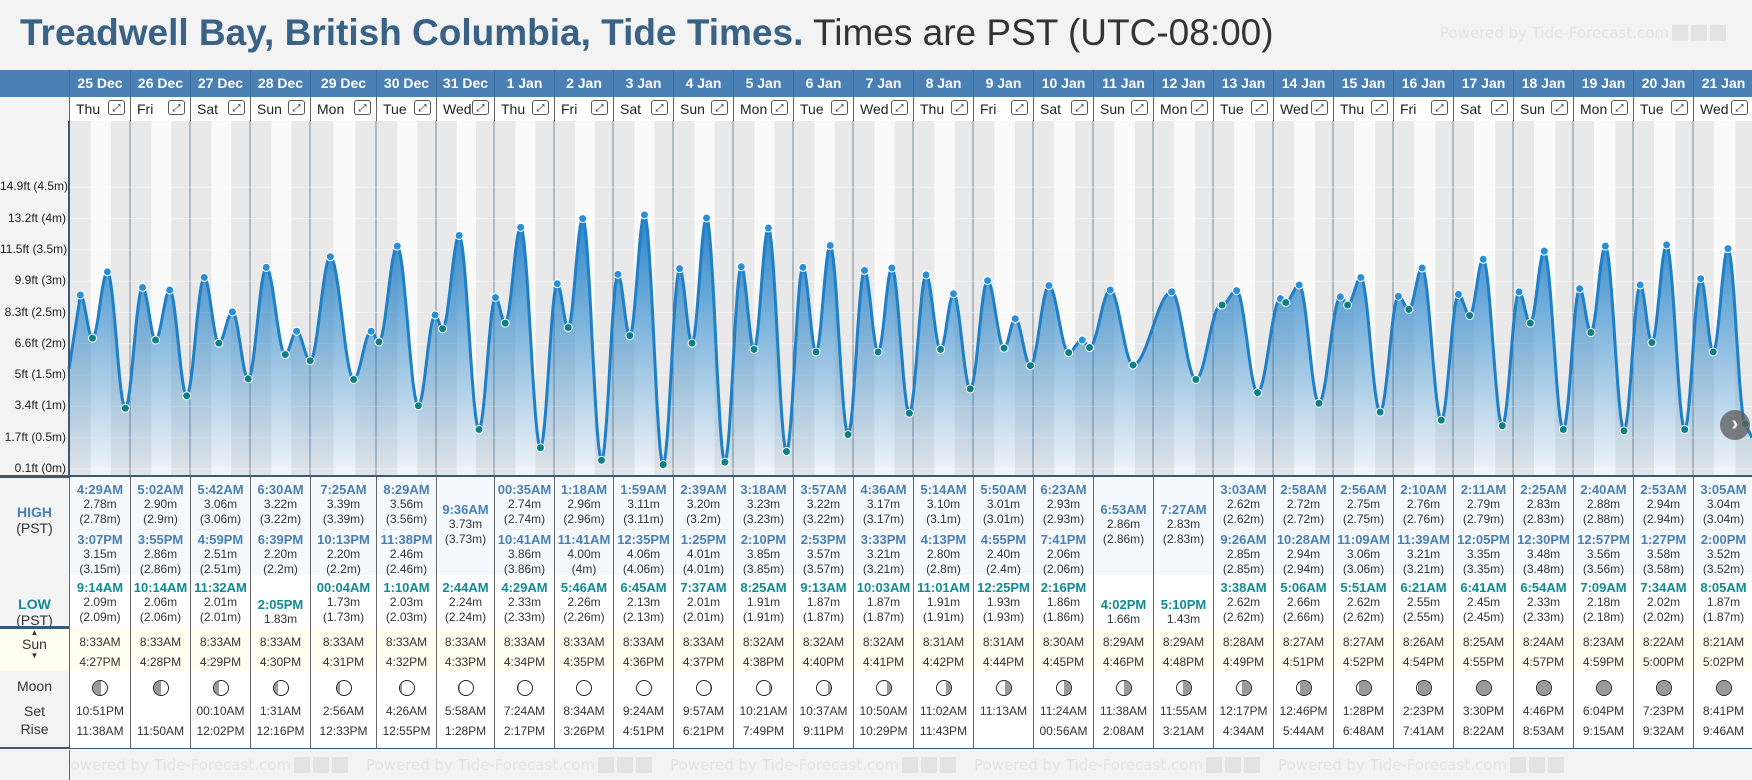 The image size is (1752, 780). Describe the element at coordinates (883, 617) in the screenshot. I see `tide-height-alt: (1.87m)` at that location.